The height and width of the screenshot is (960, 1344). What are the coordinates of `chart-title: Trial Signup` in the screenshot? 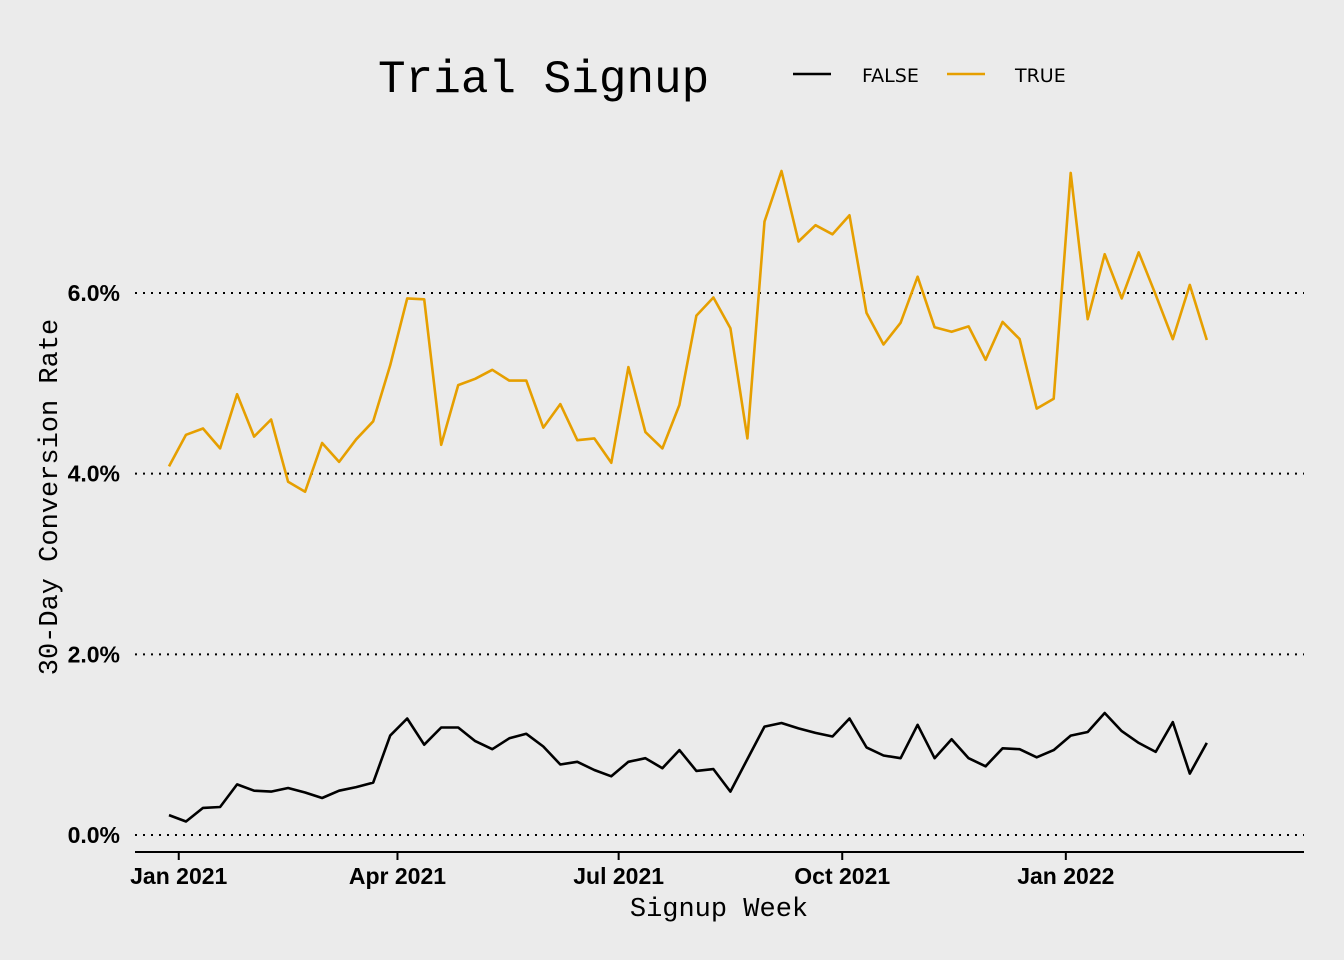 It's located at (543, 80).